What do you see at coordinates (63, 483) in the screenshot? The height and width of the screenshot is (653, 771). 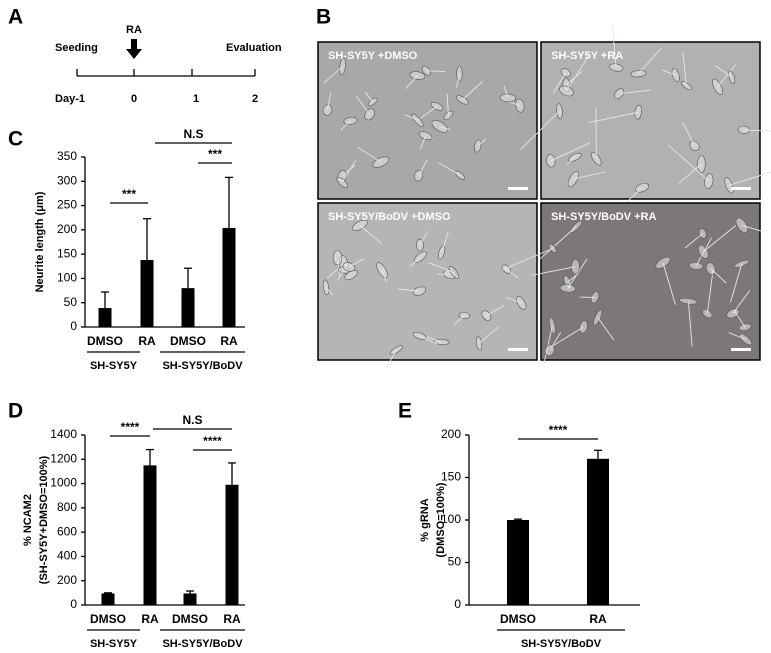 I see `y-tick-label: 1000` at bounding box center [63, 483].